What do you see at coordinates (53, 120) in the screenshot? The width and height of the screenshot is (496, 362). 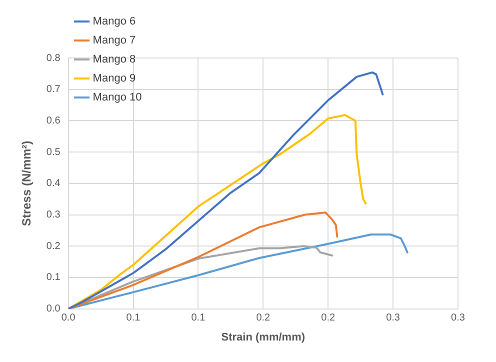 I see `y-tick-label: 0.6` at bounding box center [53, 120].